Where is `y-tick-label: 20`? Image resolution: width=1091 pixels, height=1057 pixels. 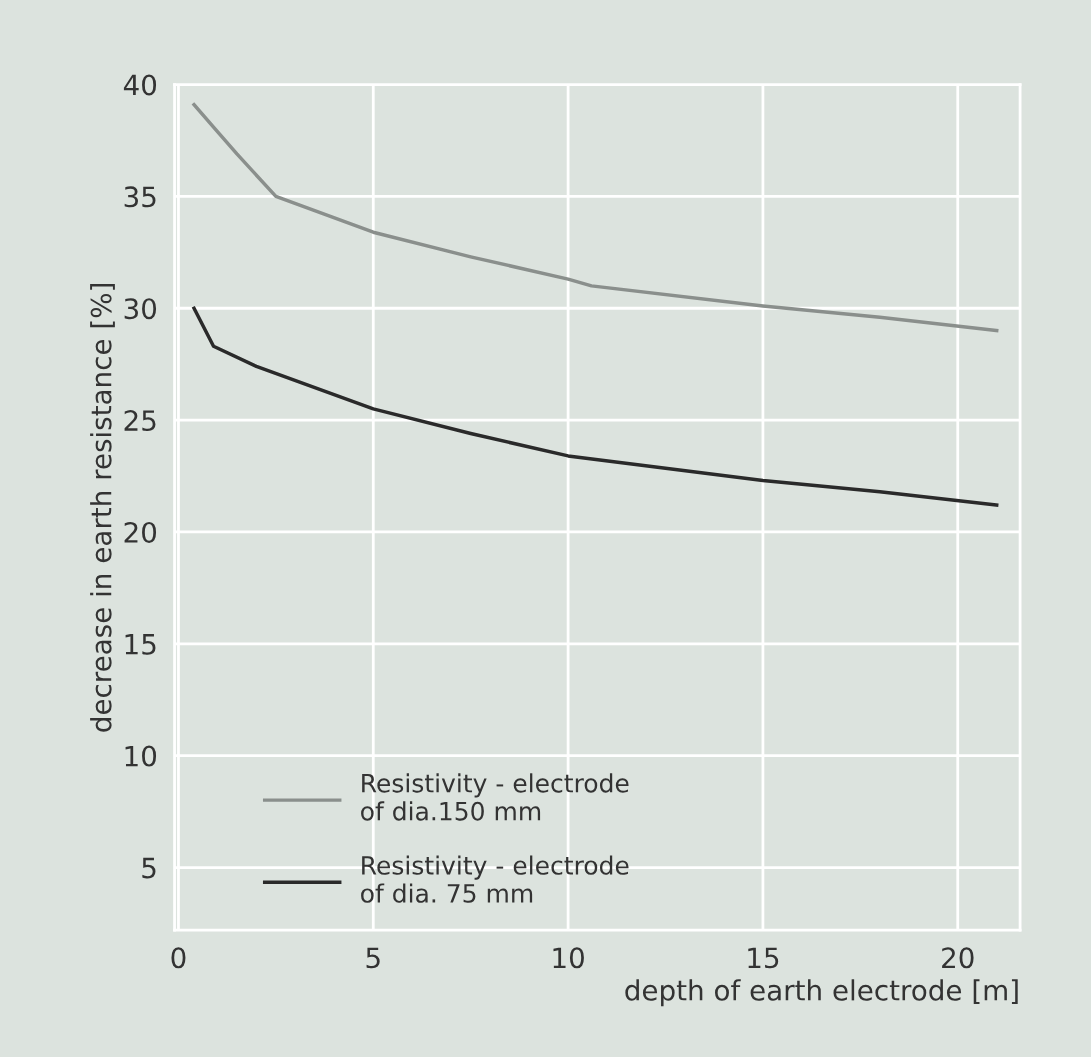
y-tick-label: 20 is located at coordinates (140, 532).